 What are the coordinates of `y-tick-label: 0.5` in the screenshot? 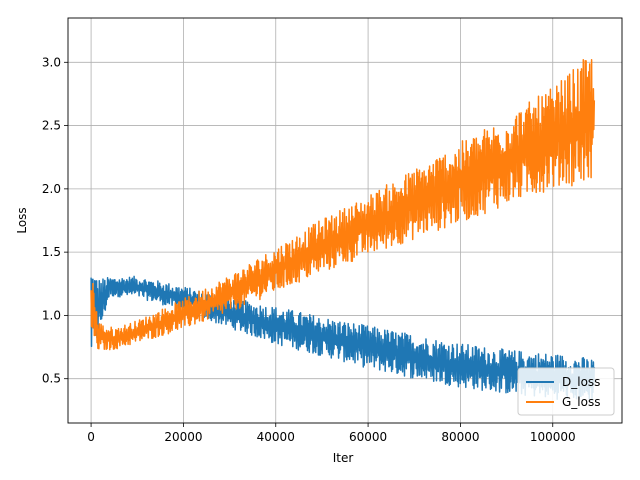 It's located at (51, 379).